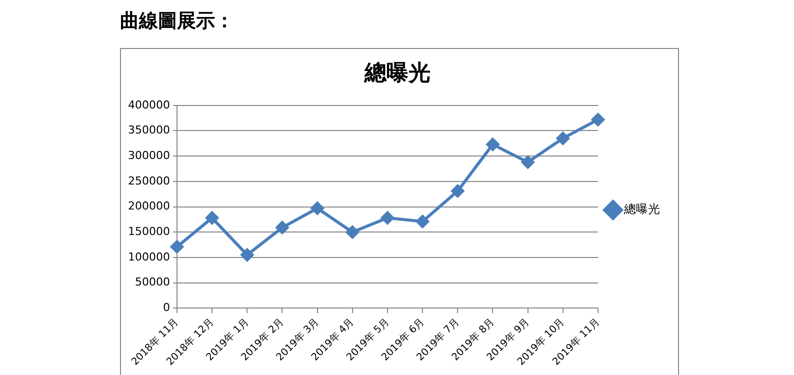  Describe the element at coordinates (152, 282) in the screenshot. I see `y-tick-label: 50000` at that location.